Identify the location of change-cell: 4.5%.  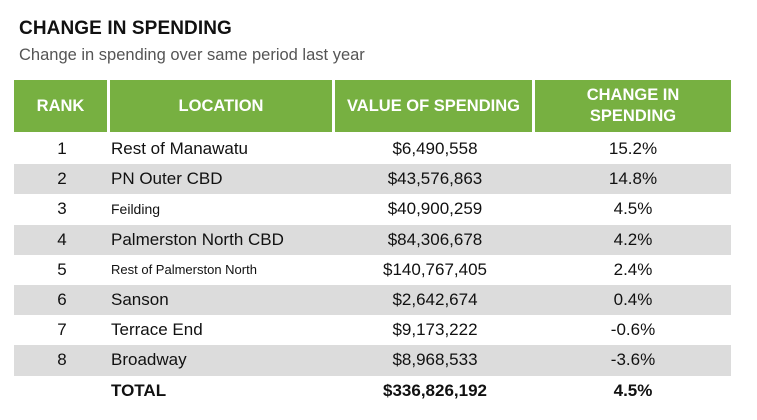
(633, 209).